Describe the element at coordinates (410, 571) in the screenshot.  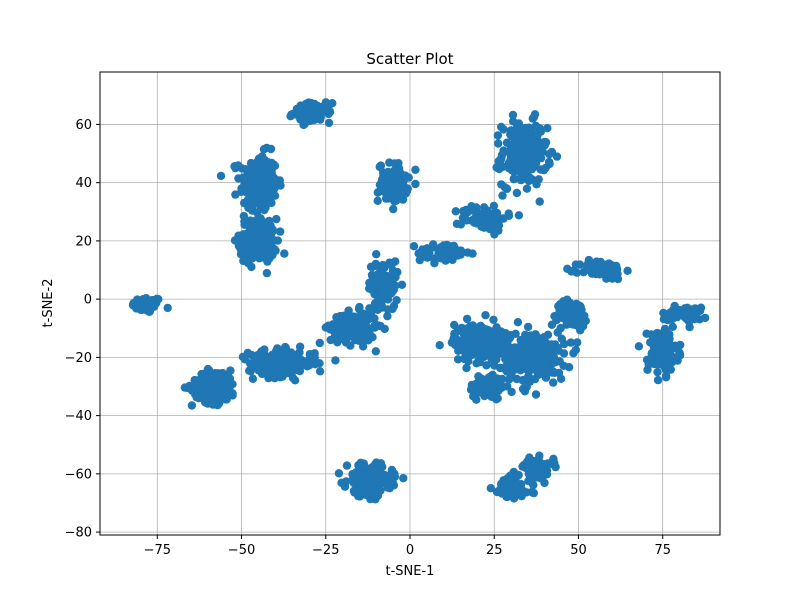
I see `x-axis-label: t-SNE-1` at that location.